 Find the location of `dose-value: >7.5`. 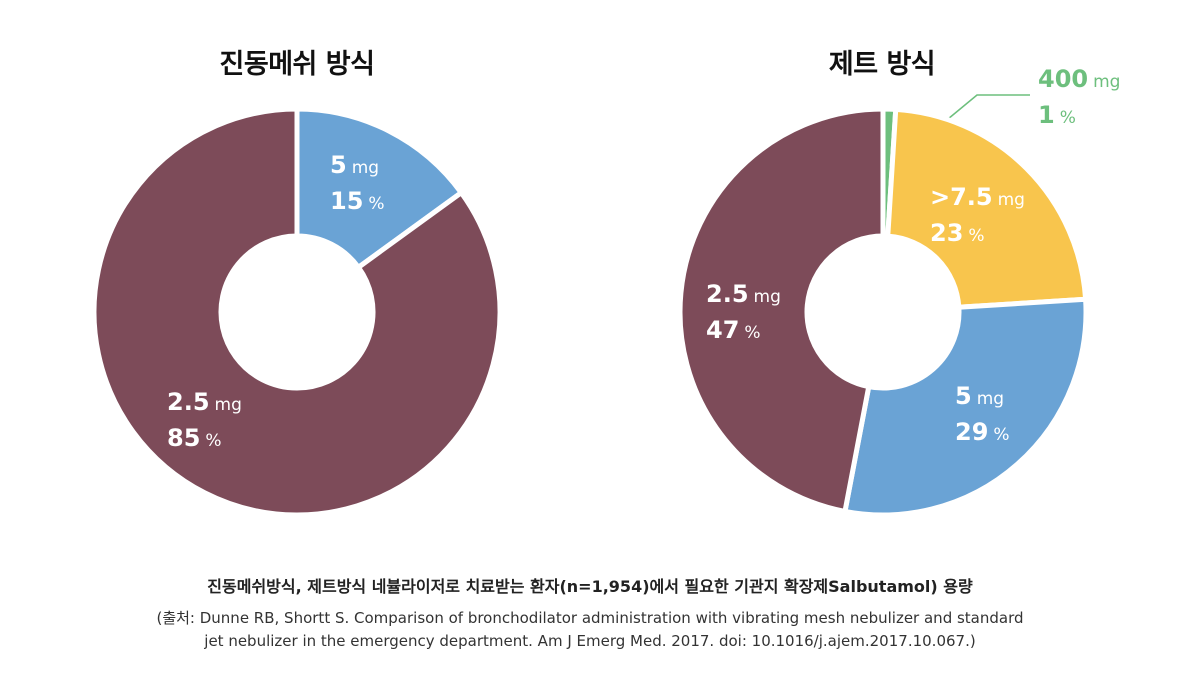

dose-value: >7.5 is located at coordinates (961, 197).